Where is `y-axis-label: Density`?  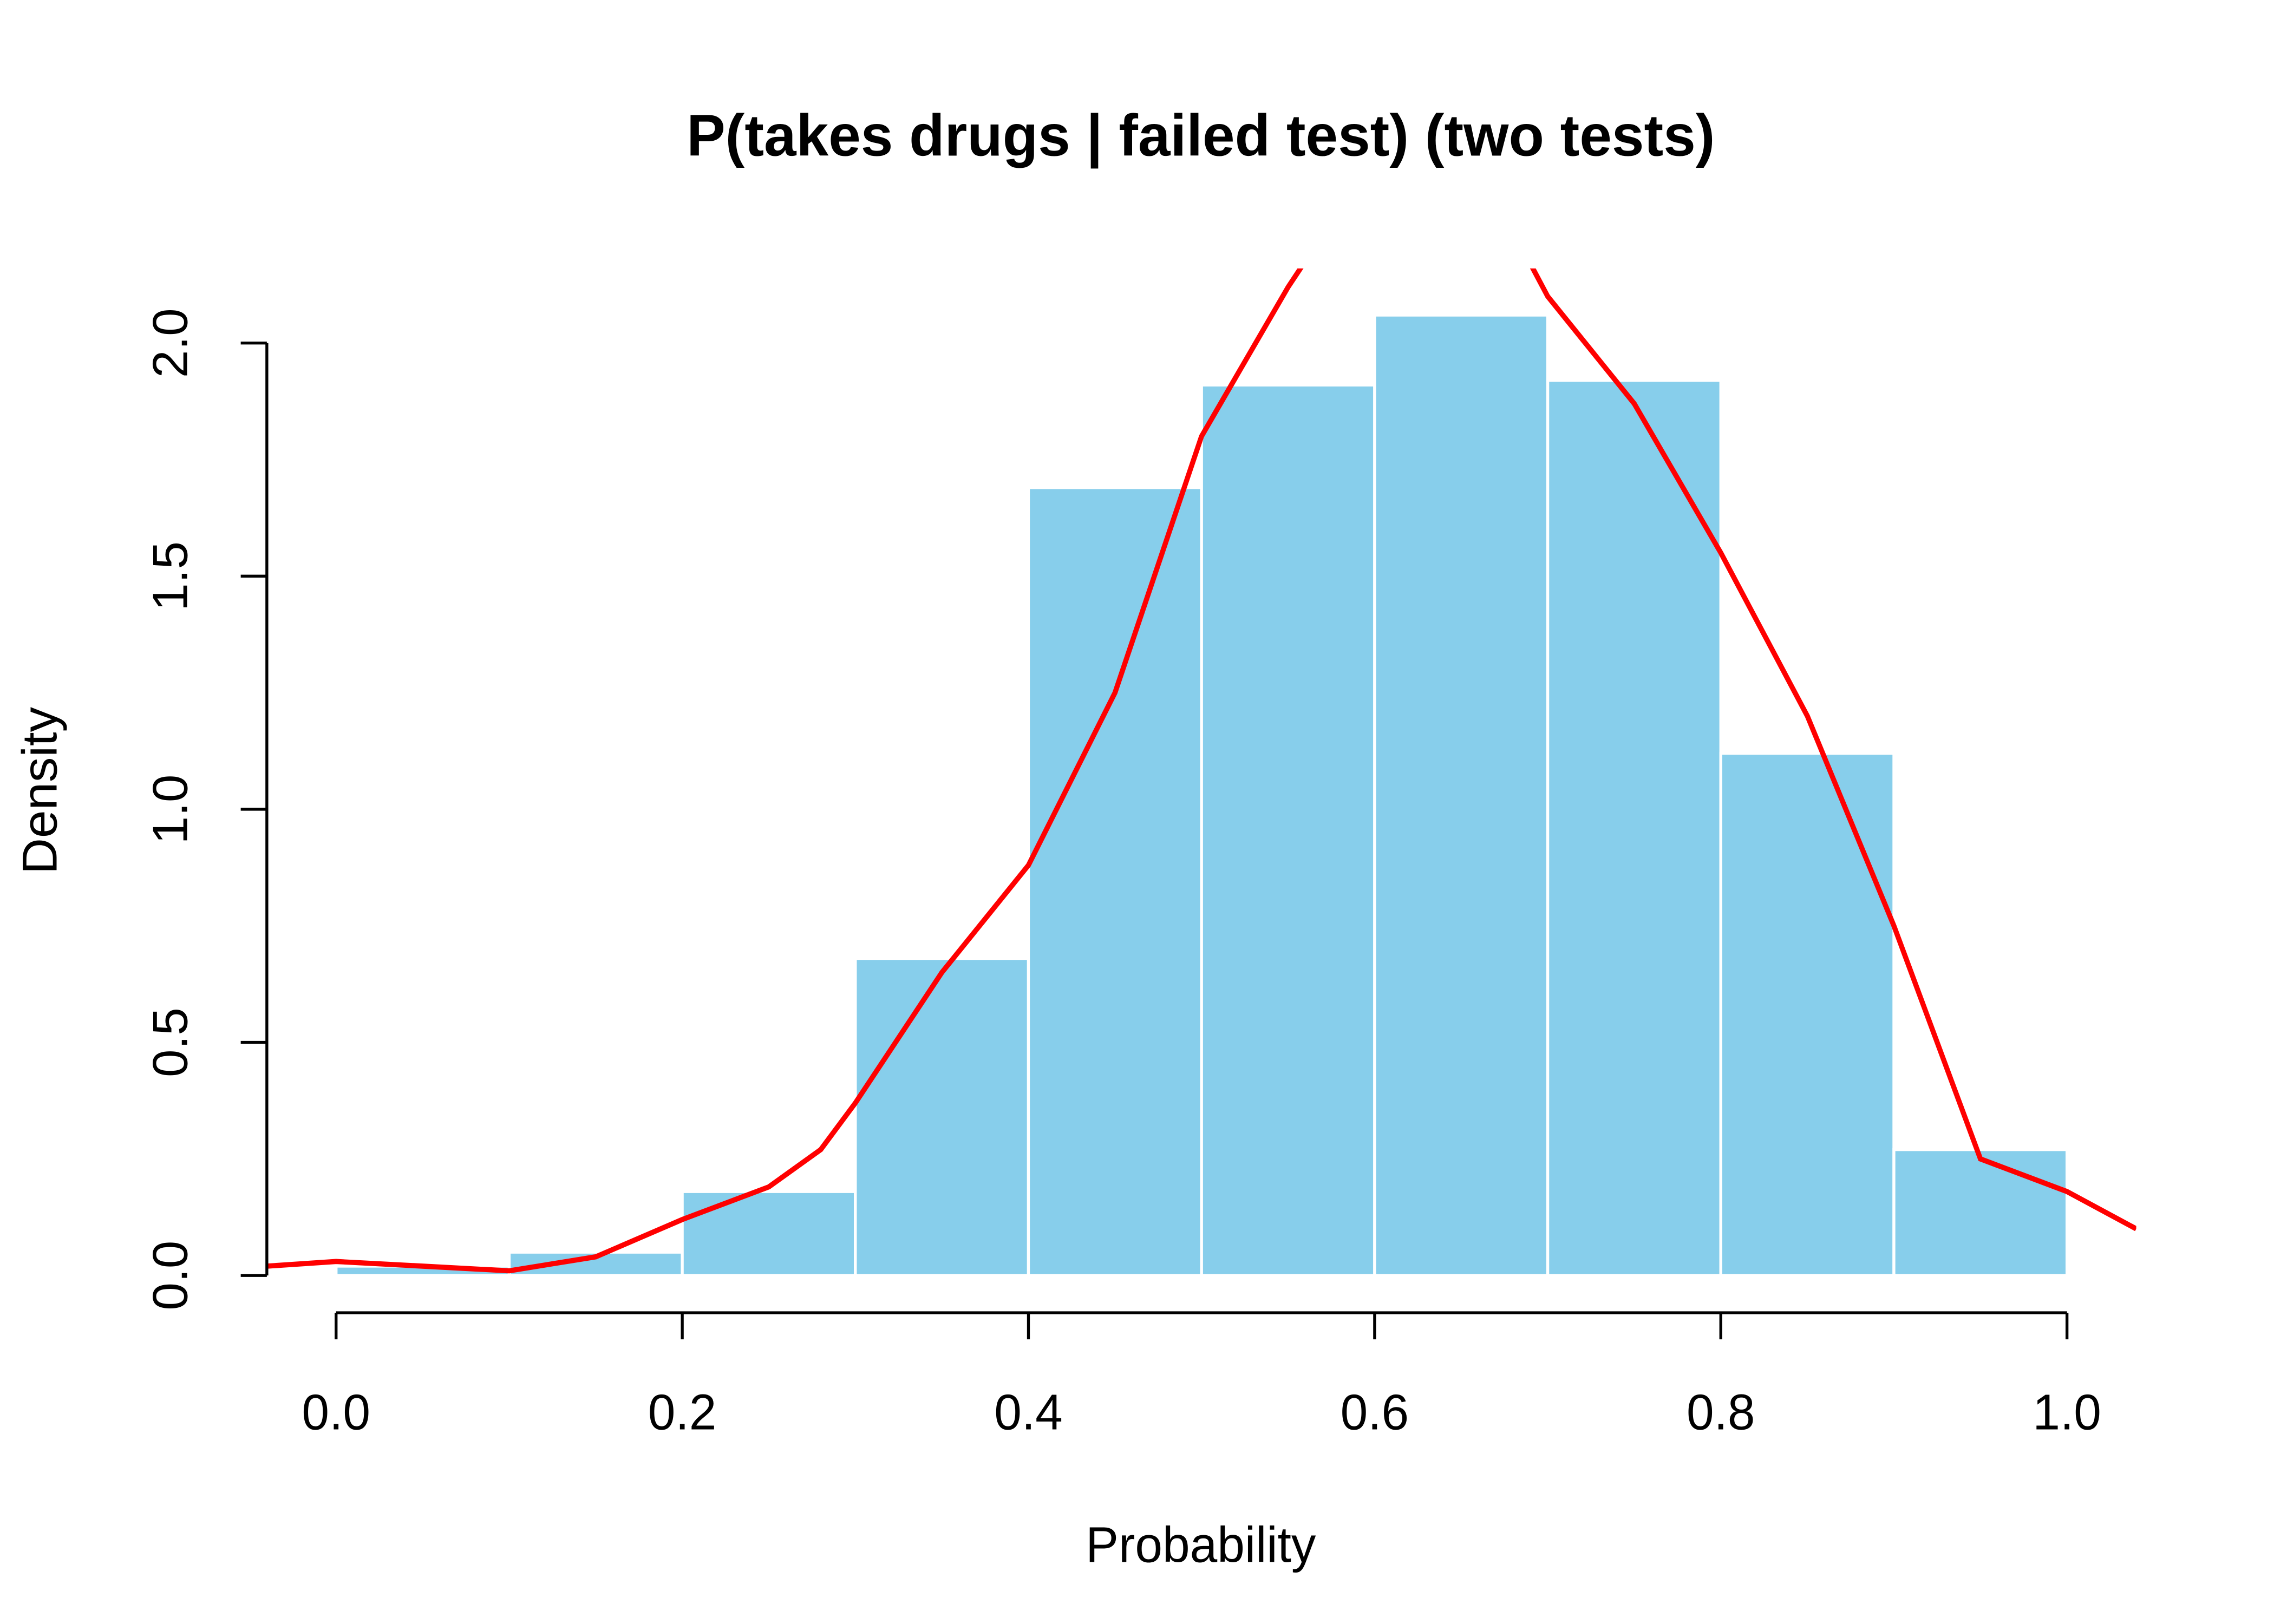 y-axis-label: Density is located at coordinates (40, 790).